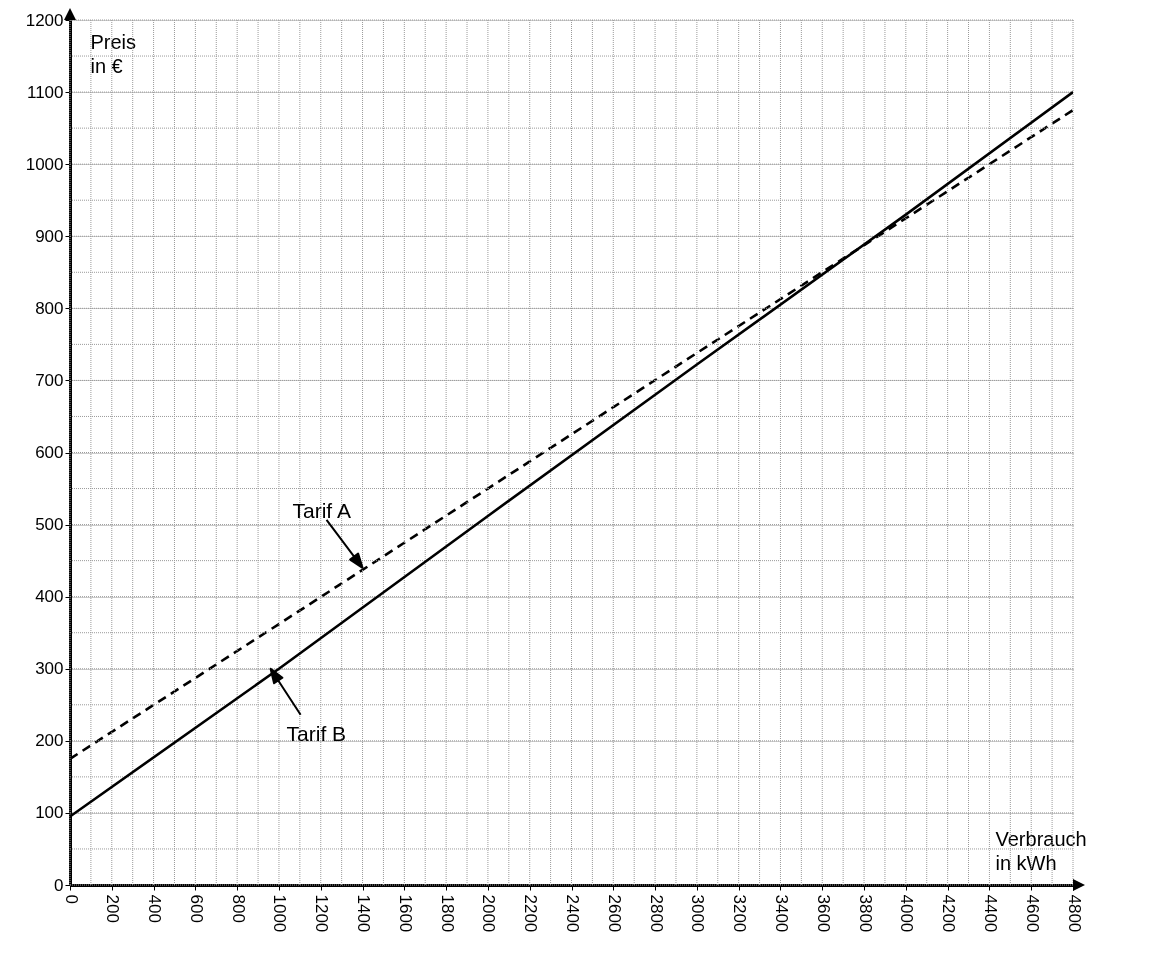 Image resolution: width=1165 pixels, height=960 pixels. I want to click on y-tick-label: 1100, so click(45, 92).